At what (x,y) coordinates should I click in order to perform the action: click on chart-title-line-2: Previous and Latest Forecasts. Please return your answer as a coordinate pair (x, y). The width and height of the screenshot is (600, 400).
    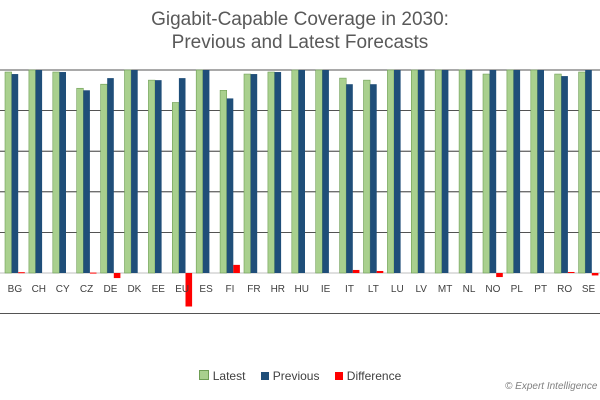
    Looking at the image, I should click on (300, 42).